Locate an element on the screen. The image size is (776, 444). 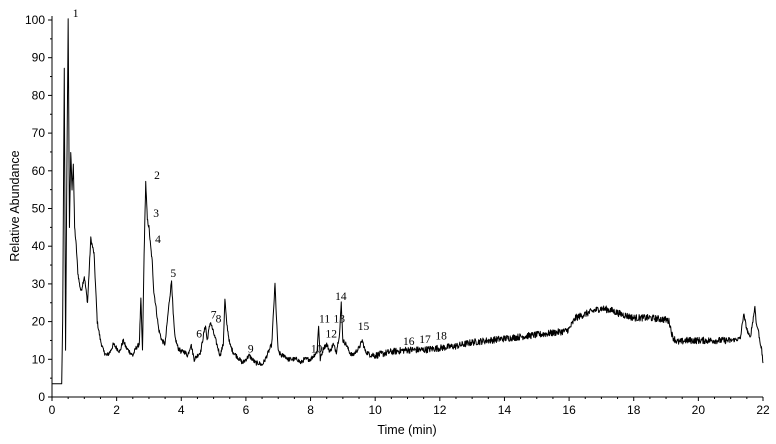
peak-label-3: 3 is located at coordinates (156, 214).